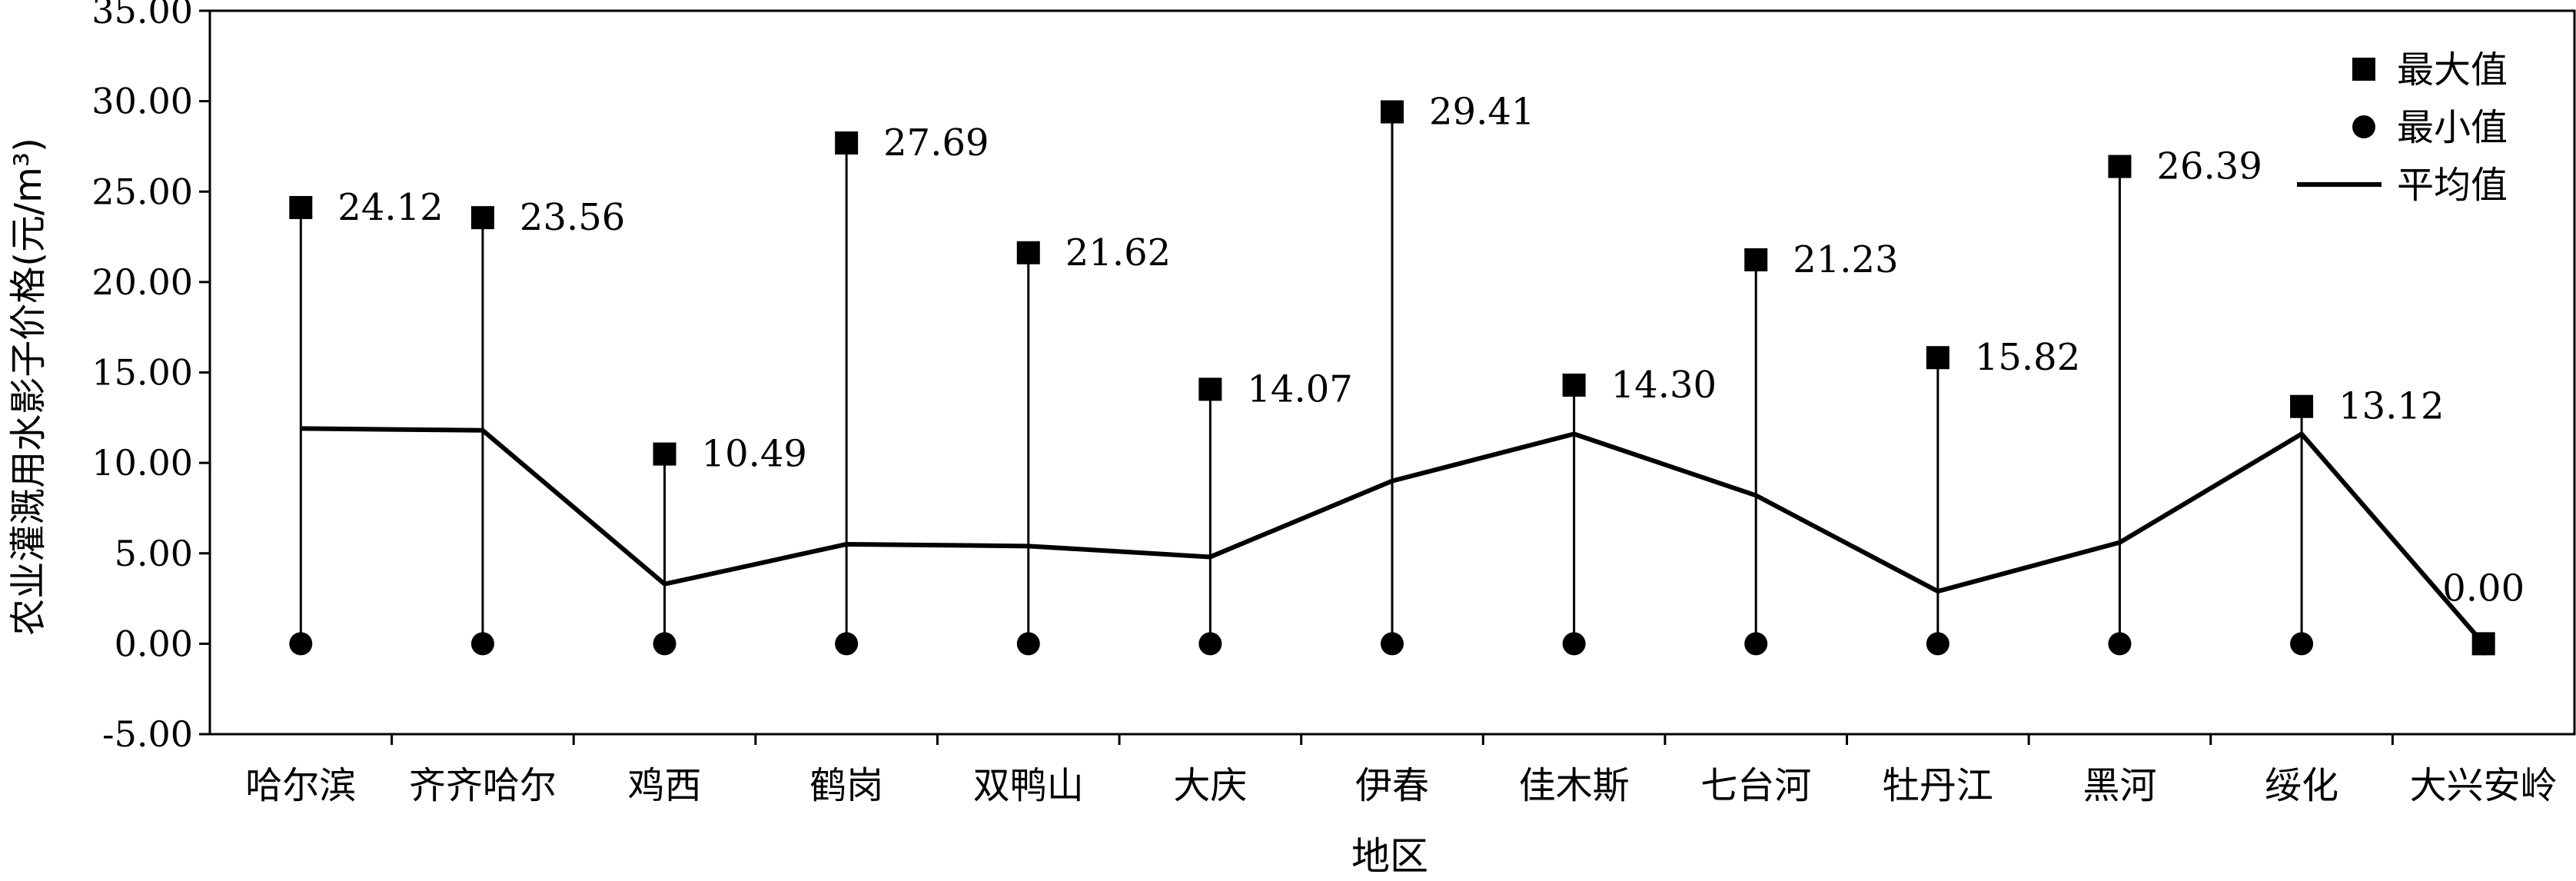 Image resolution: width=2576 pixels, height=881 pixels. I want to click on y-tick-label: 15.00, so click(142, 373).